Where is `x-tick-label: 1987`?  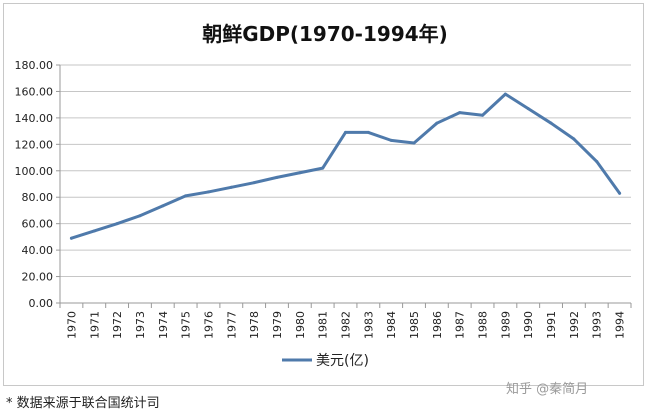 x-tick-label: 1987 is located at coordinates (460, 325).